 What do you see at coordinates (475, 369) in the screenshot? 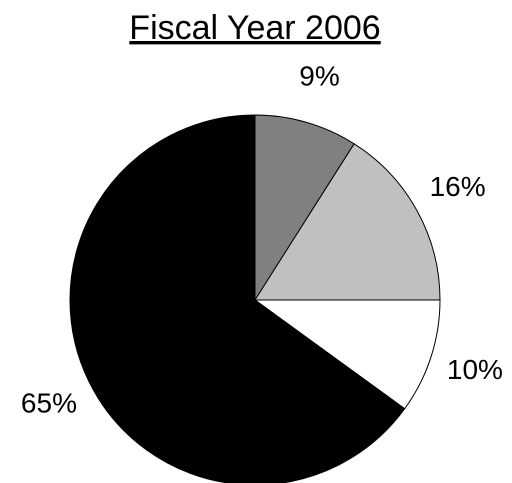
I see `data-label: 10%` at bounding box center [475, 369].